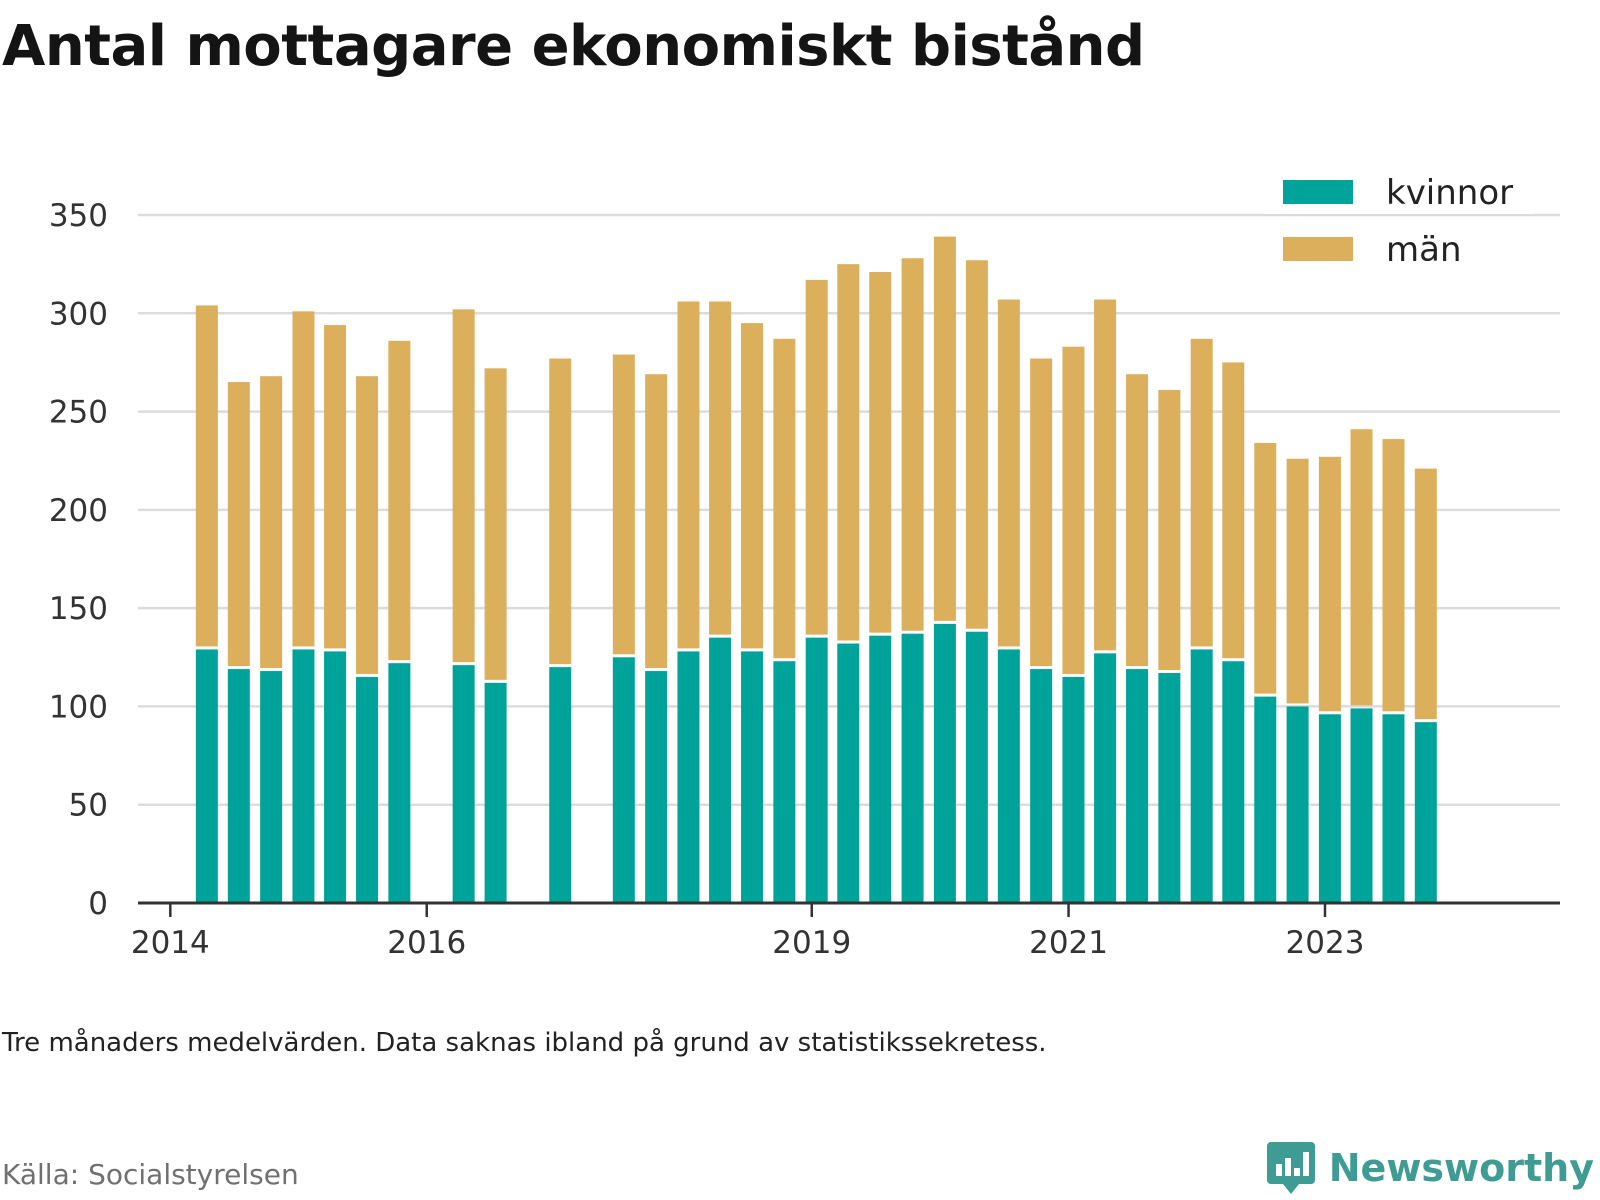 This screenshot has width=1600, height=1200. Describe the element at coordinates (1290, 1168) in the screenshot. I see `bar-chart-speech-bubble-icon` at that location.